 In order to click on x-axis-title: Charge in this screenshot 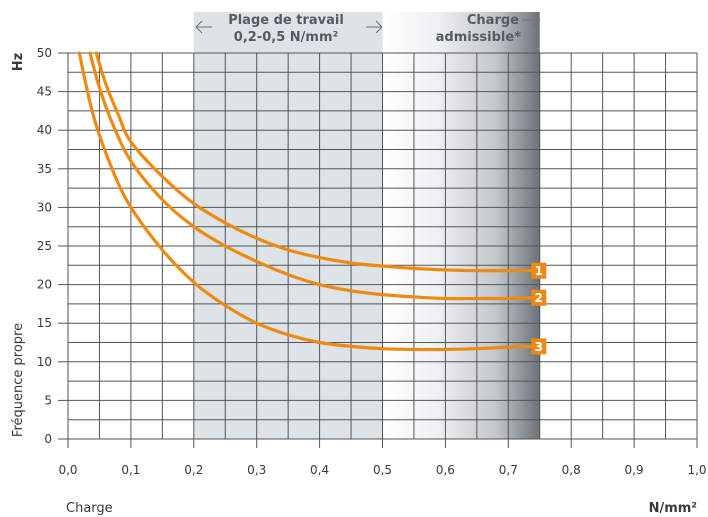, I will do `click(89, 508)`.